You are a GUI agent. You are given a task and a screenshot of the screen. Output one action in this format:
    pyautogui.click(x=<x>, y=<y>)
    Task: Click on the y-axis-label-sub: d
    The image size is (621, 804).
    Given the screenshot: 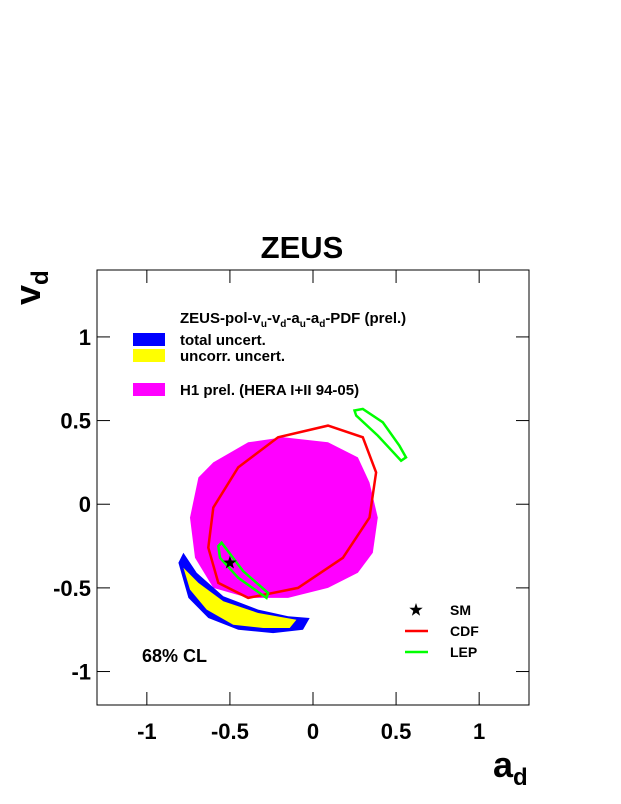 What is the action you would take?
    pyautogui.click(x=40, y=277)
    